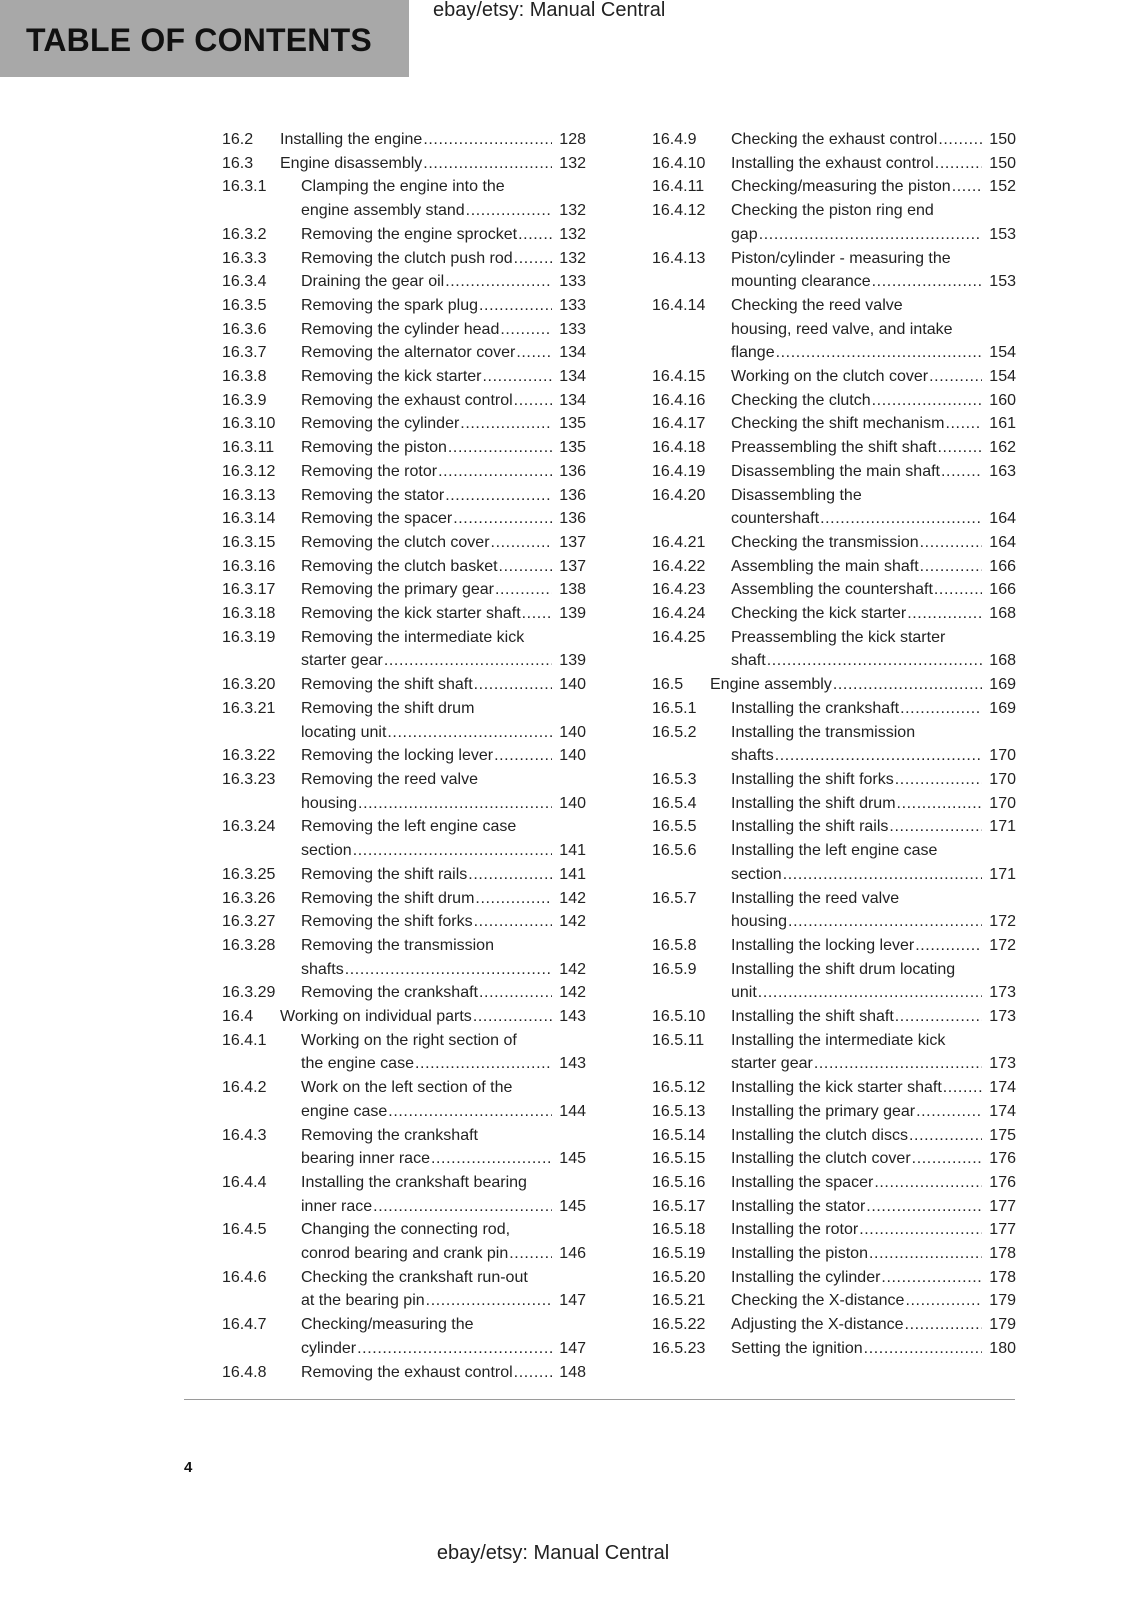 The image size is (1130, 1600). I want to click on toc-entry: 16.4.8 Removing the exhaust control 148, so click(404, 1373).